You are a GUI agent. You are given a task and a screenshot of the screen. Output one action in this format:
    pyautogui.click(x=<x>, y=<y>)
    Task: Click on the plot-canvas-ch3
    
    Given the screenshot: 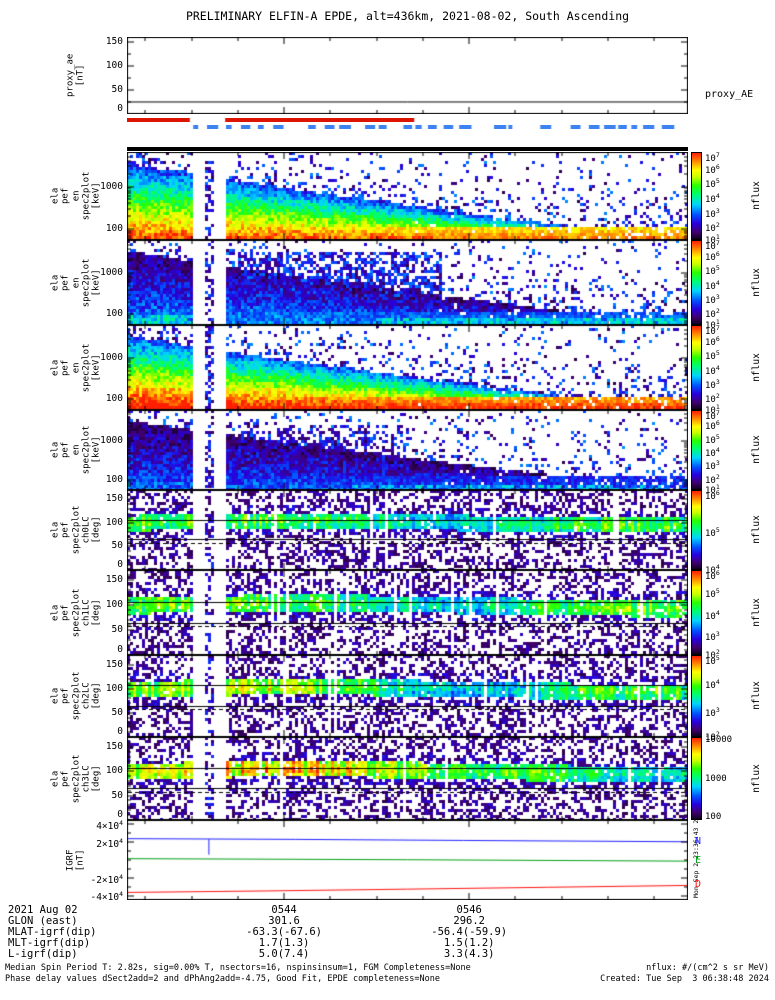 What is the action you would take?
    pyautogui.click(x=407, y=778)
    